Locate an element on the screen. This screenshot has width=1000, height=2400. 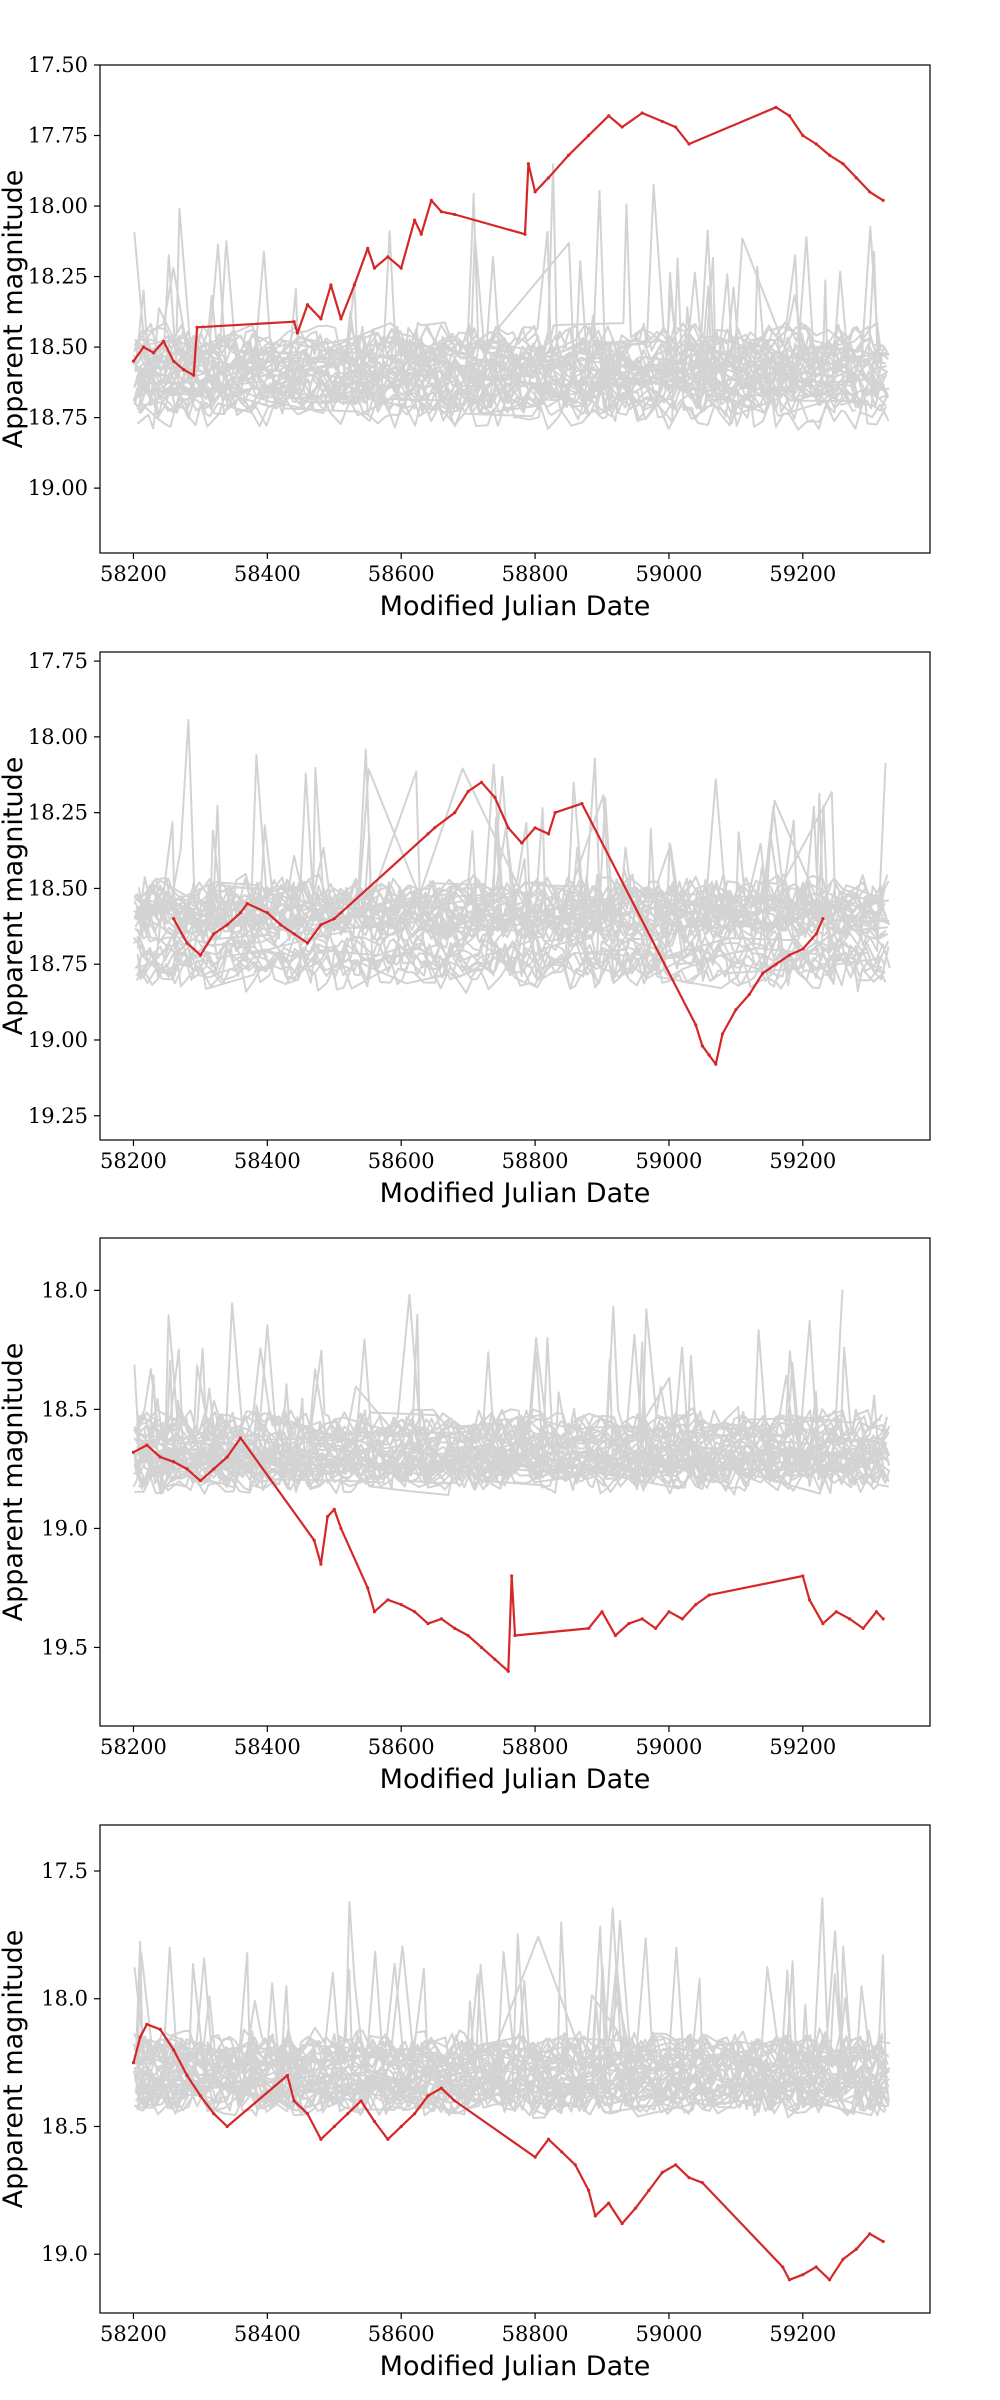
x-tick-label: 59000 is located at coordinates (669, 2334).